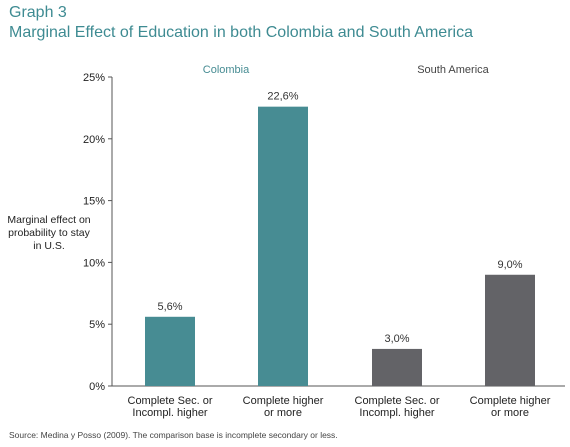 The width and height of the screenshot is (570, 447). I want to click on bar-value-label: 22,6%, so click(282, 97).